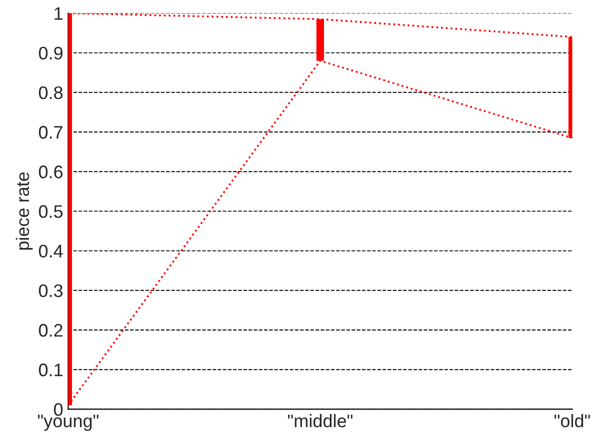 The height and width of the screenshot is (440, 593). I want to click on y-tick-label: 0.3, so click(50, 291).